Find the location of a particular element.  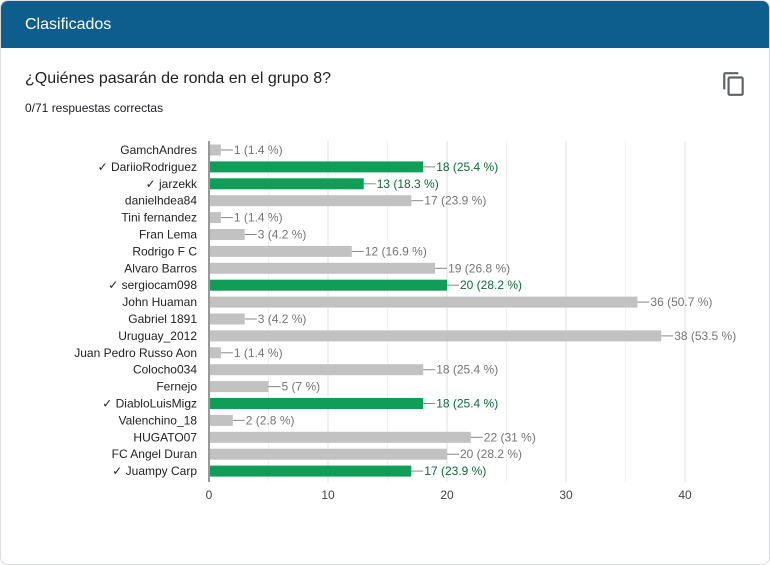

data-label: 36 (50.7 %) is located at coordinates (681, 302).